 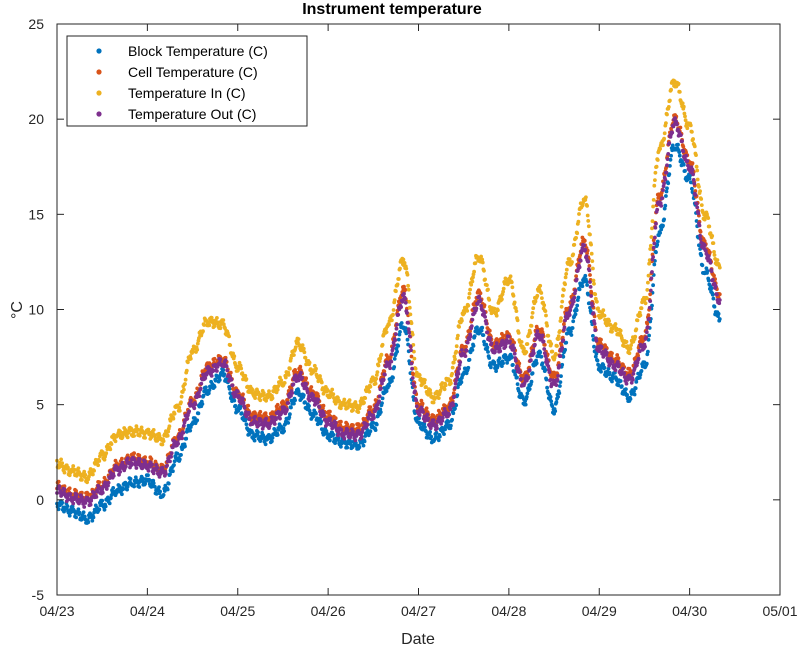 I want to click on y-axis-label: °C, so click(x=17, y=310).